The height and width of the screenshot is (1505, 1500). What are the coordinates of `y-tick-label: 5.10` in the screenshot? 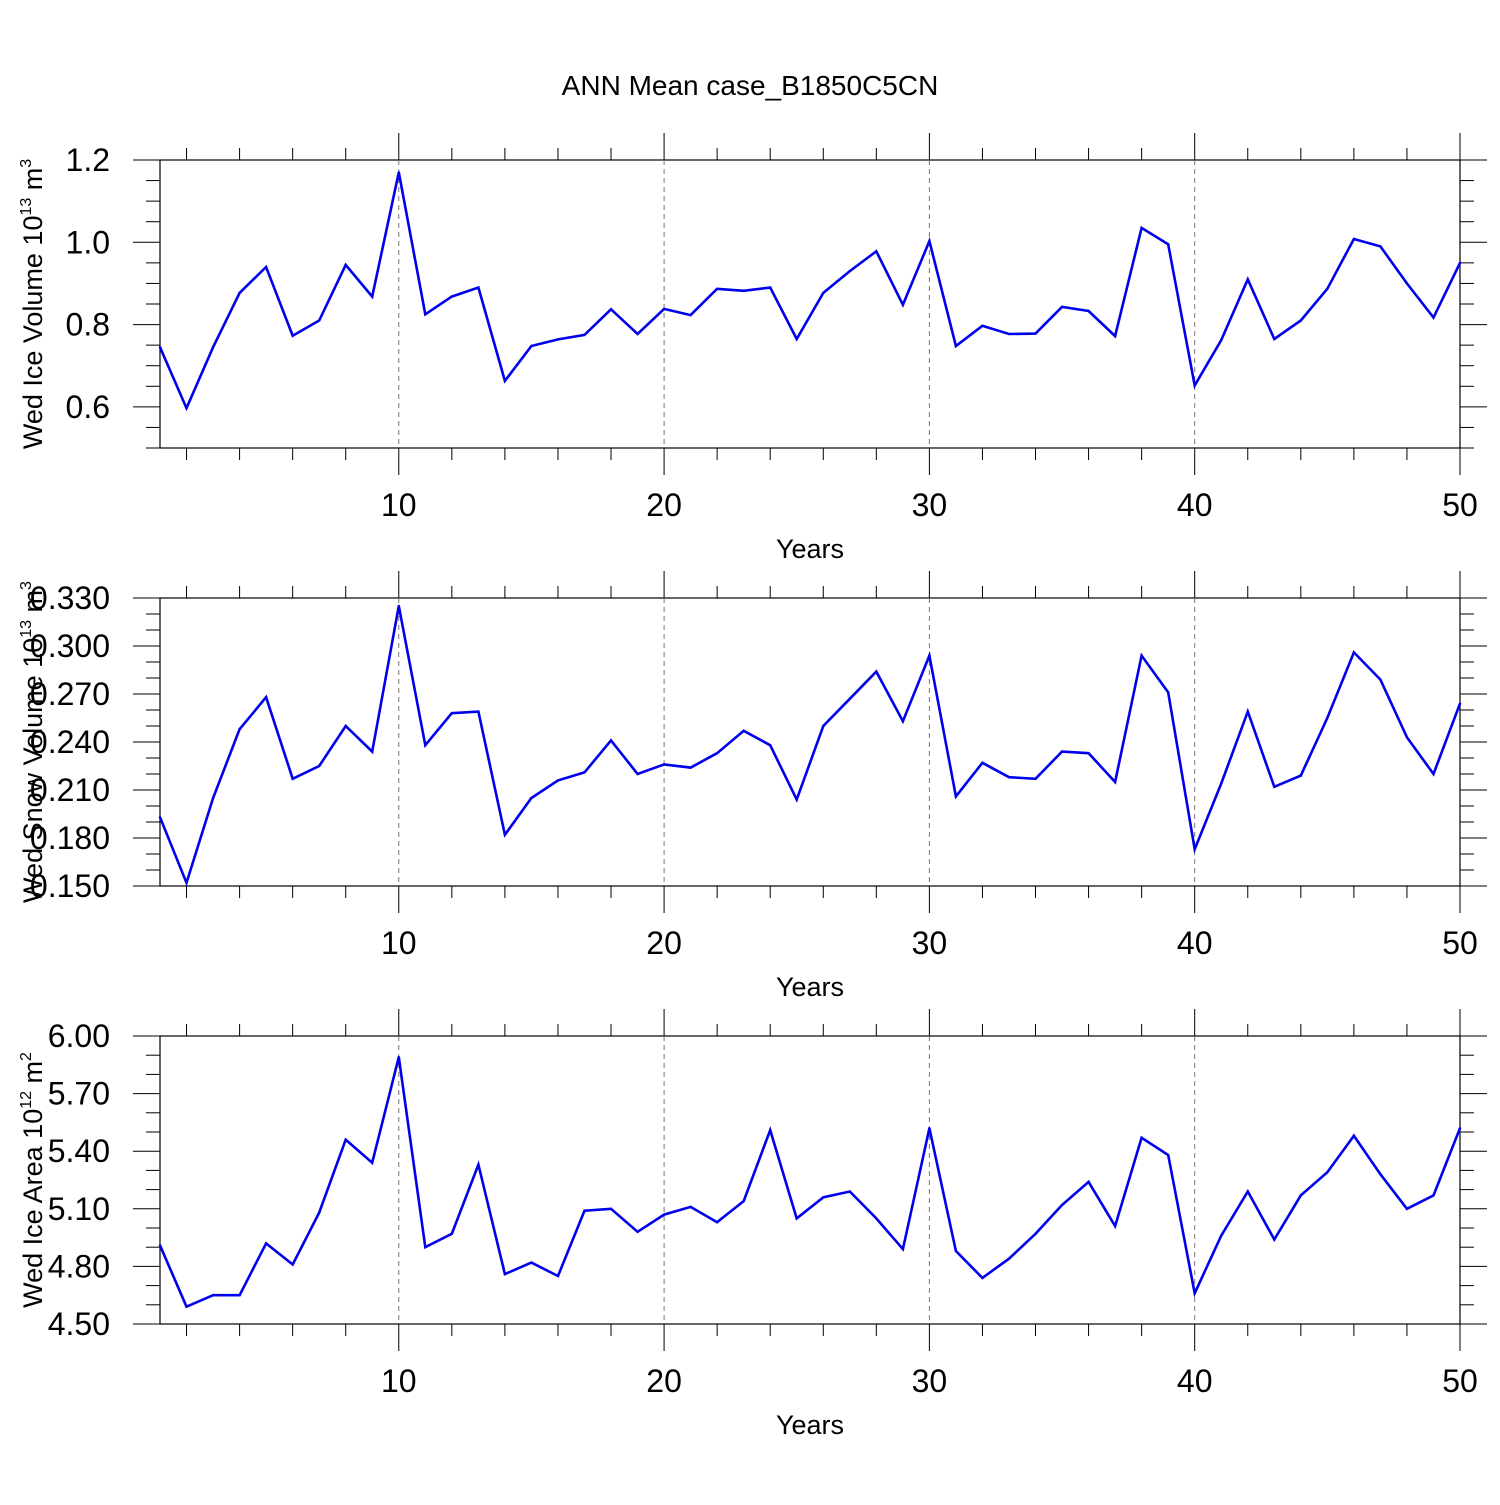 It's located at (79, 1209).